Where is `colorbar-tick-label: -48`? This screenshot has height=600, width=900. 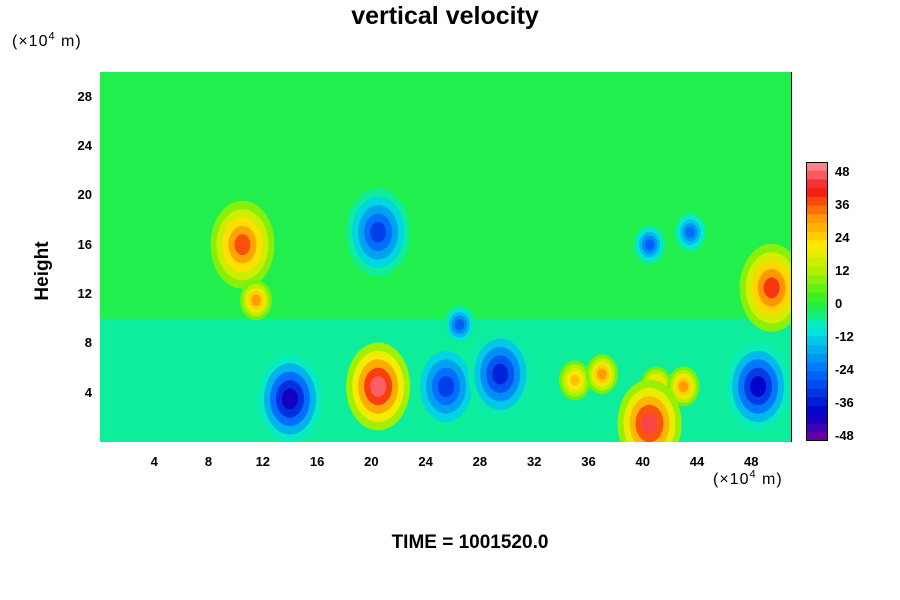 colorbar-tick-label: -48 is located at coordinates (844, 435).